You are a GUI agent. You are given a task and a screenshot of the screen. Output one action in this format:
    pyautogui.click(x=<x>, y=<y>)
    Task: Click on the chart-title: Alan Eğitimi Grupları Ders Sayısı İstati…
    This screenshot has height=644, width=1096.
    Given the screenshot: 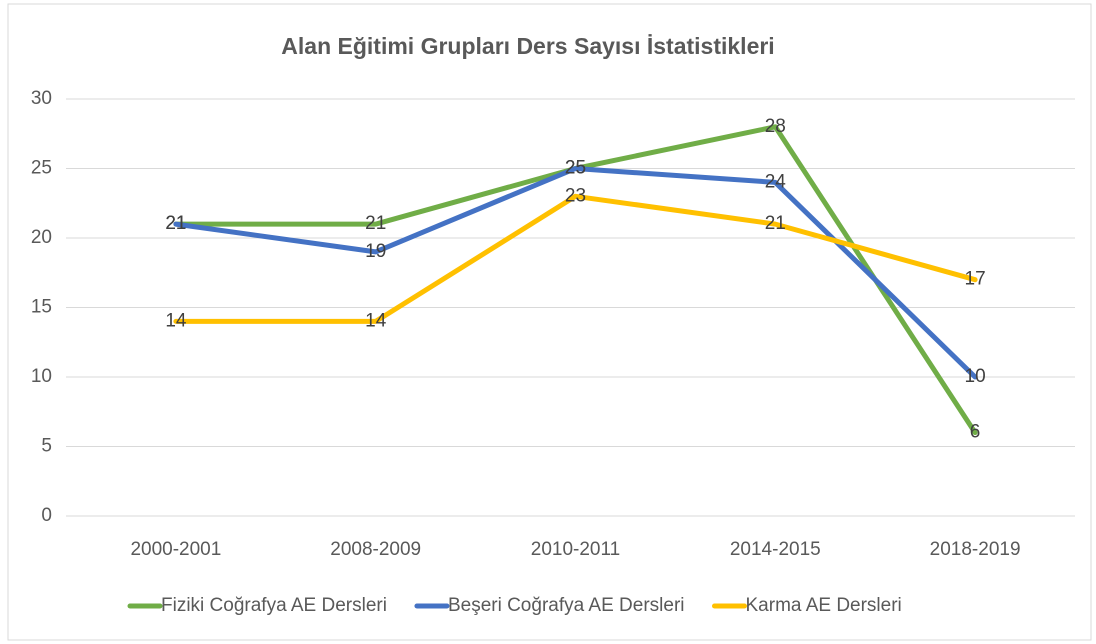 What is the action you would take?
    pyautogui.click(x=527, y=46)
    